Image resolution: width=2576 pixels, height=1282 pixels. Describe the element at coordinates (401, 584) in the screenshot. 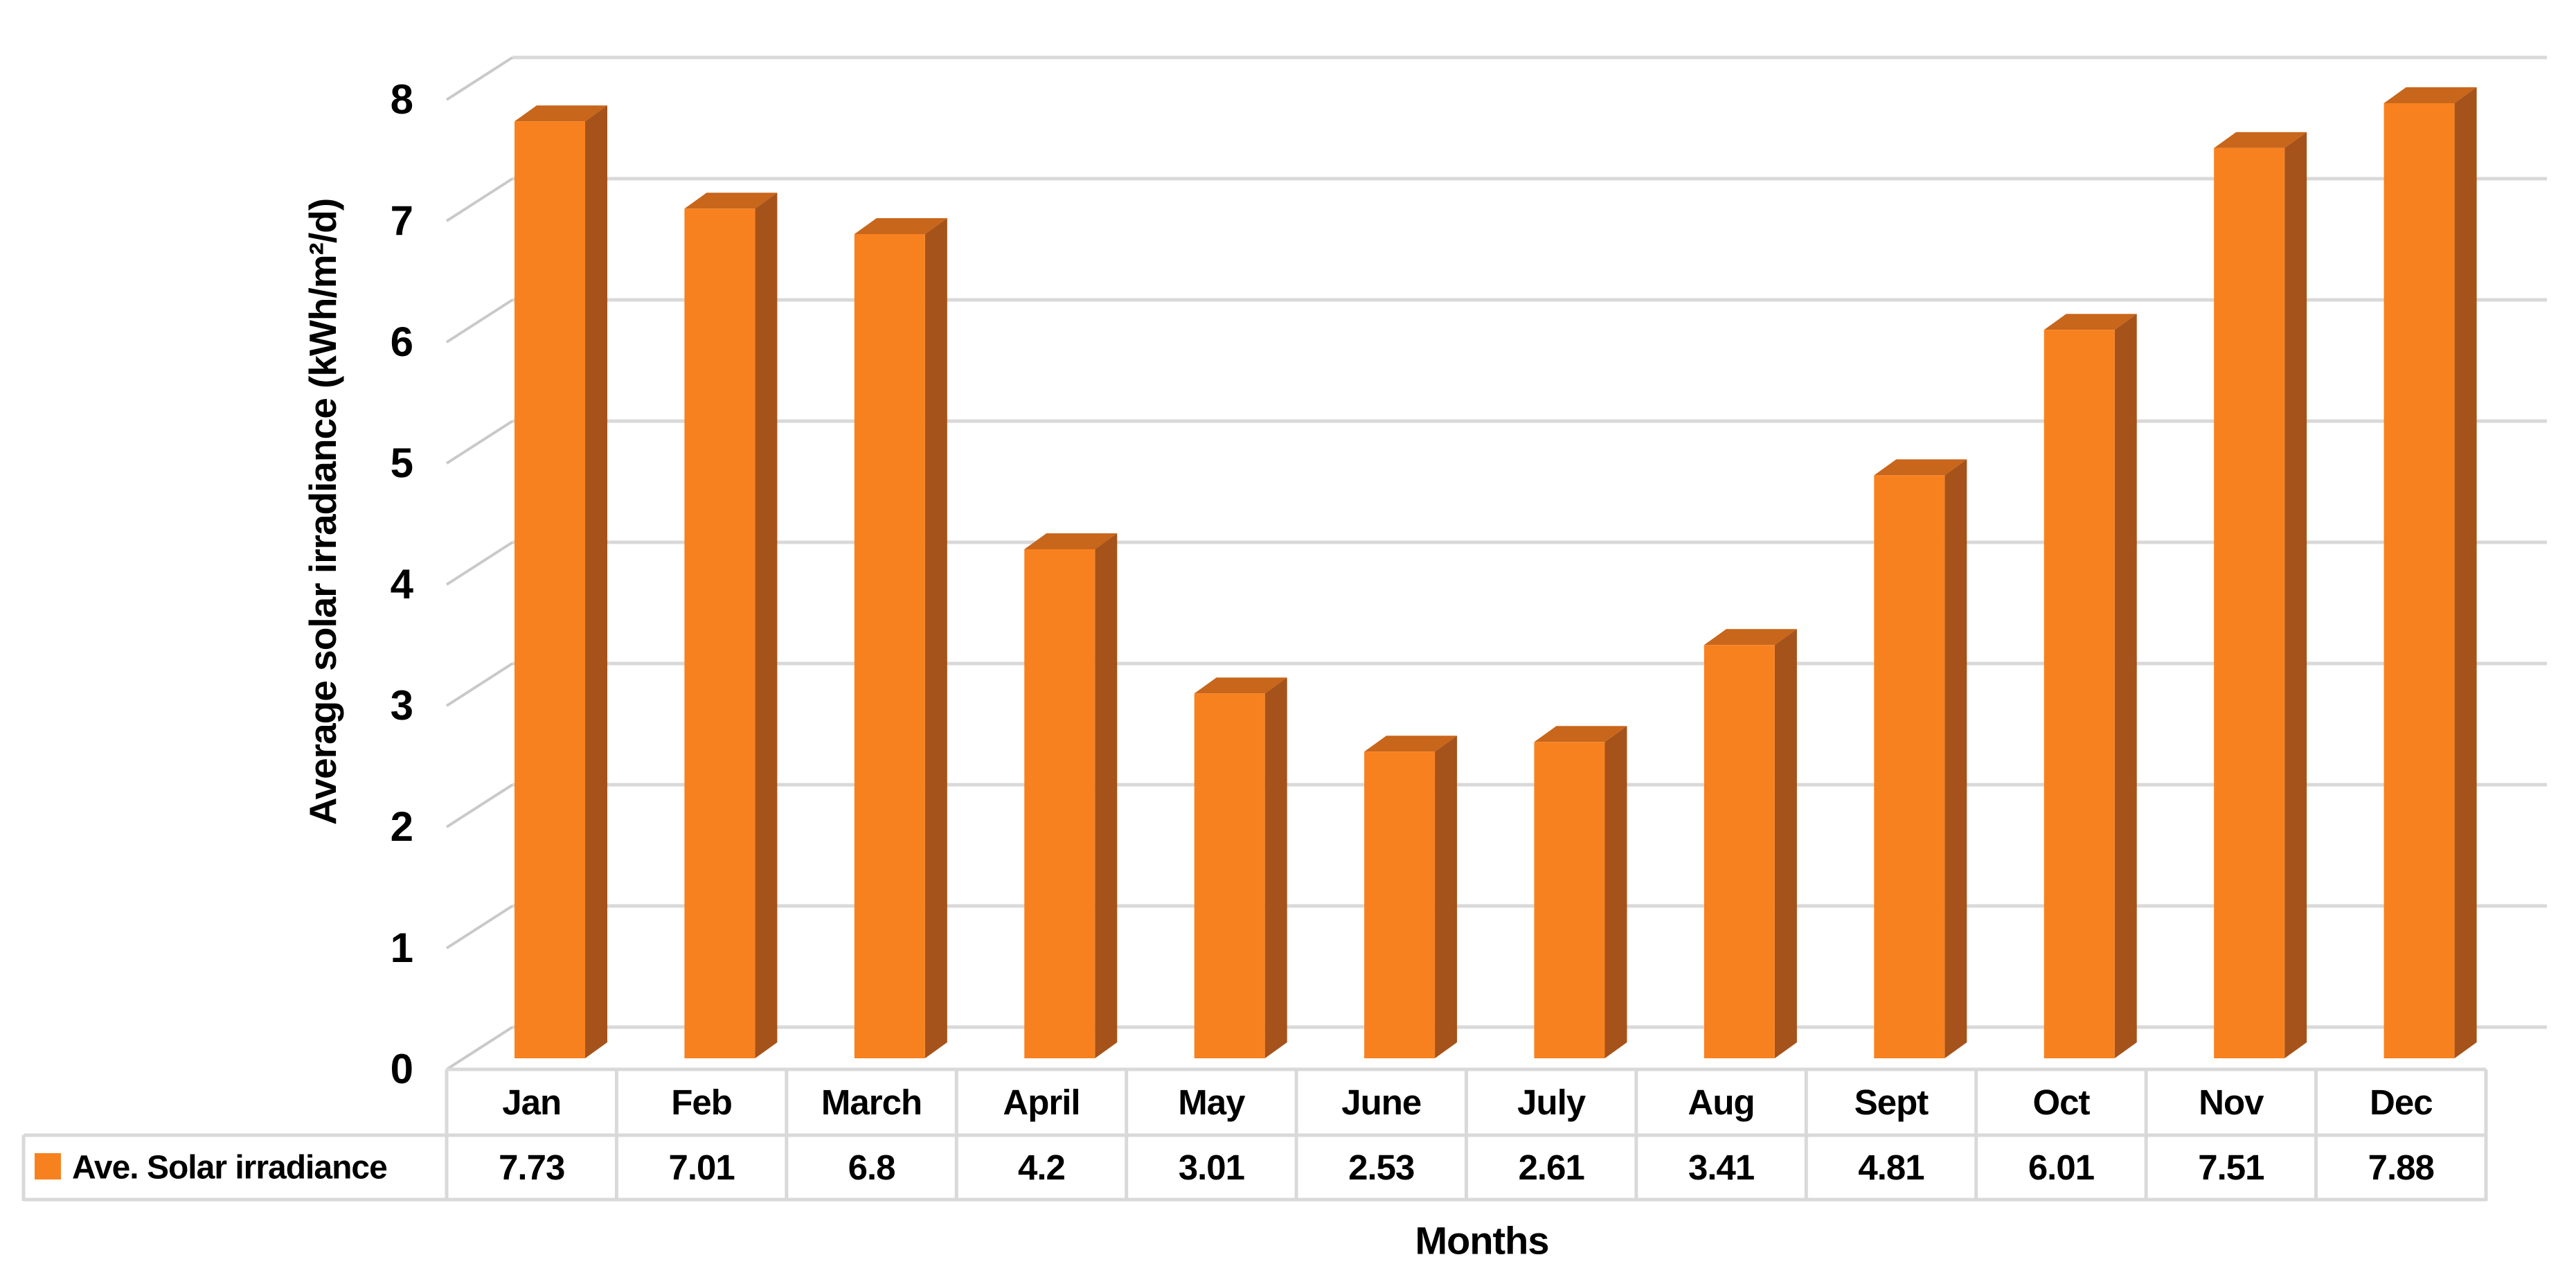

I see `y-tick-label-4: 4` at that location.